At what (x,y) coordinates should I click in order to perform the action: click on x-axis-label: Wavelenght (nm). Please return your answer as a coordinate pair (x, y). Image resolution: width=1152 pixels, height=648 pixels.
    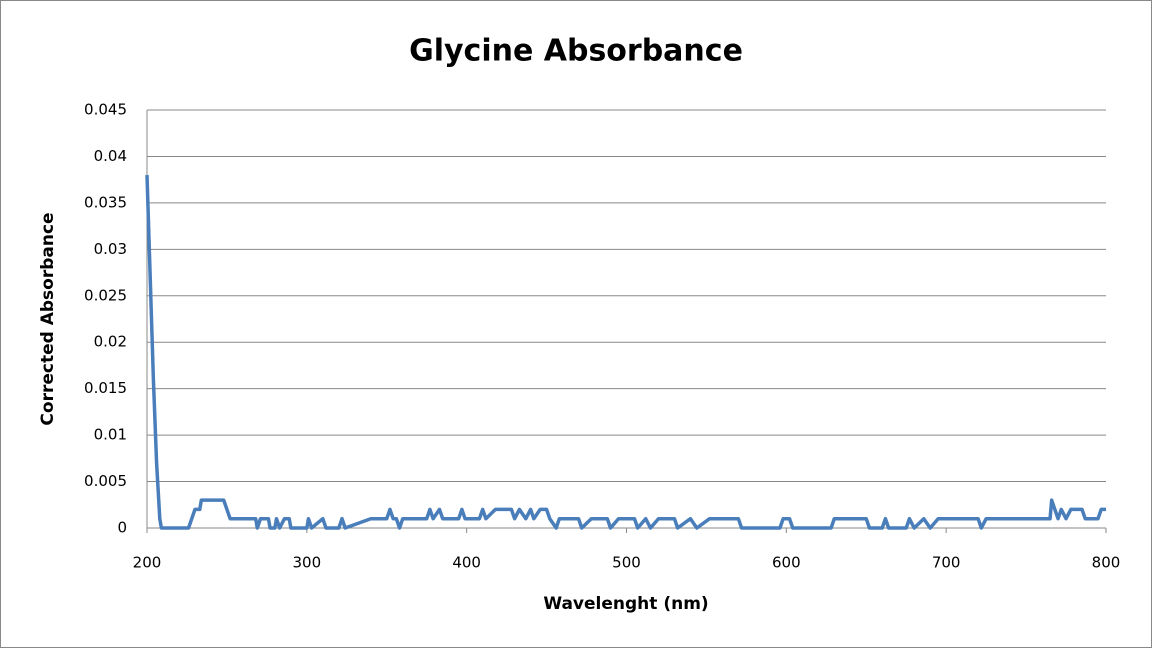
    Looking at the image, I should click on (625, 604).